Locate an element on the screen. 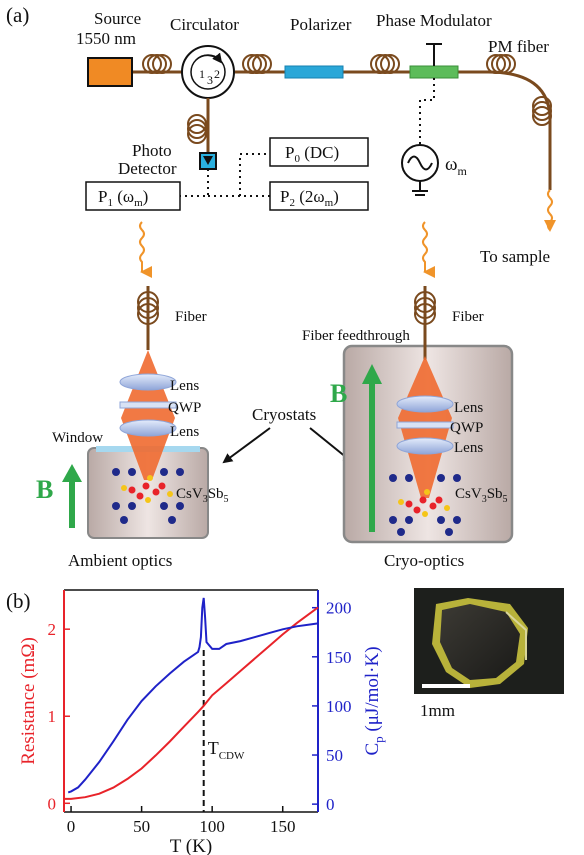 Image resolution: width=584 pixels, height=855 pixels. left-y-tick-label: 0 is located at coordinates (52, 803).